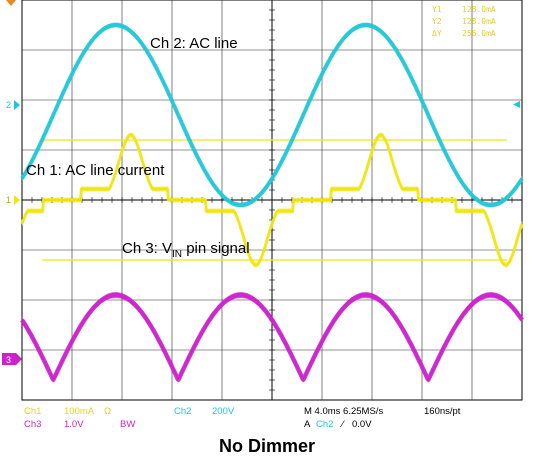 This screenshot has height=465, width=535. What do you see at coordinates (223, 411) in the screenshot?
I see `ch2-scale: 200V` at bounding box center [223, 411].